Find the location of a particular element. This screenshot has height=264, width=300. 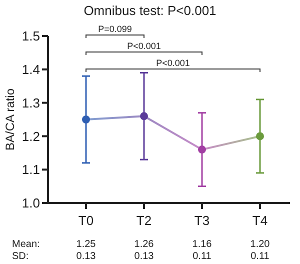

y-tick-label: 1.4 is located at coordinates (31, 70).